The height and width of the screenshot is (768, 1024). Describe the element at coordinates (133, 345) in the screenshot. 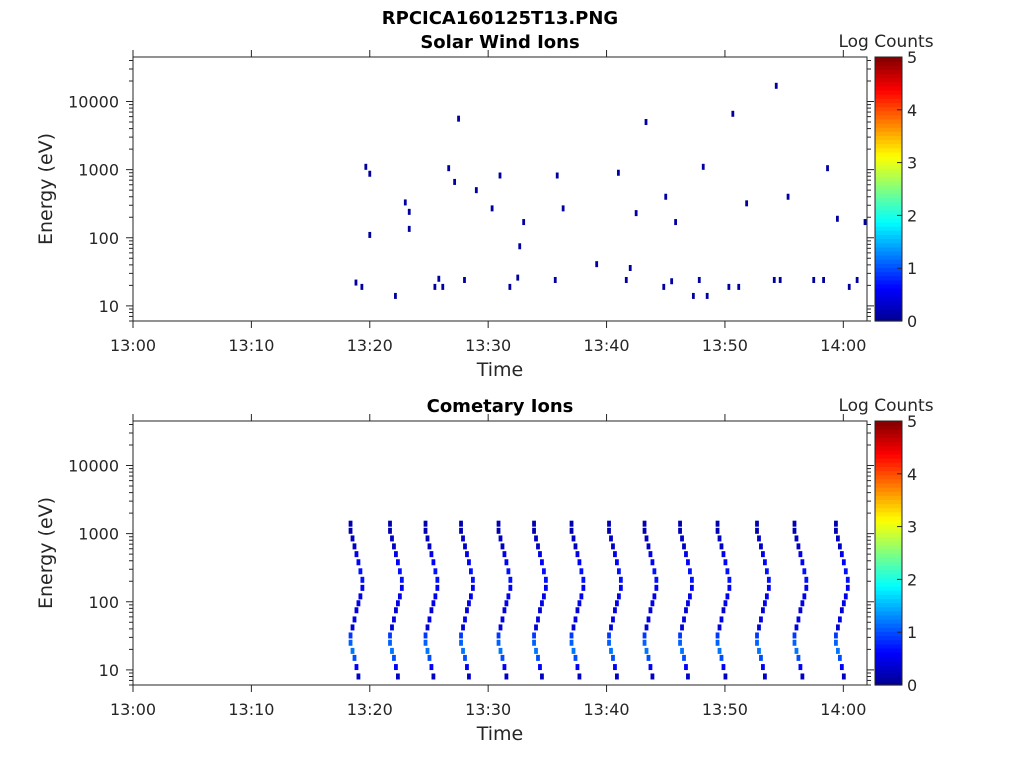

I see `x-tick-label: 13:00` at that location.